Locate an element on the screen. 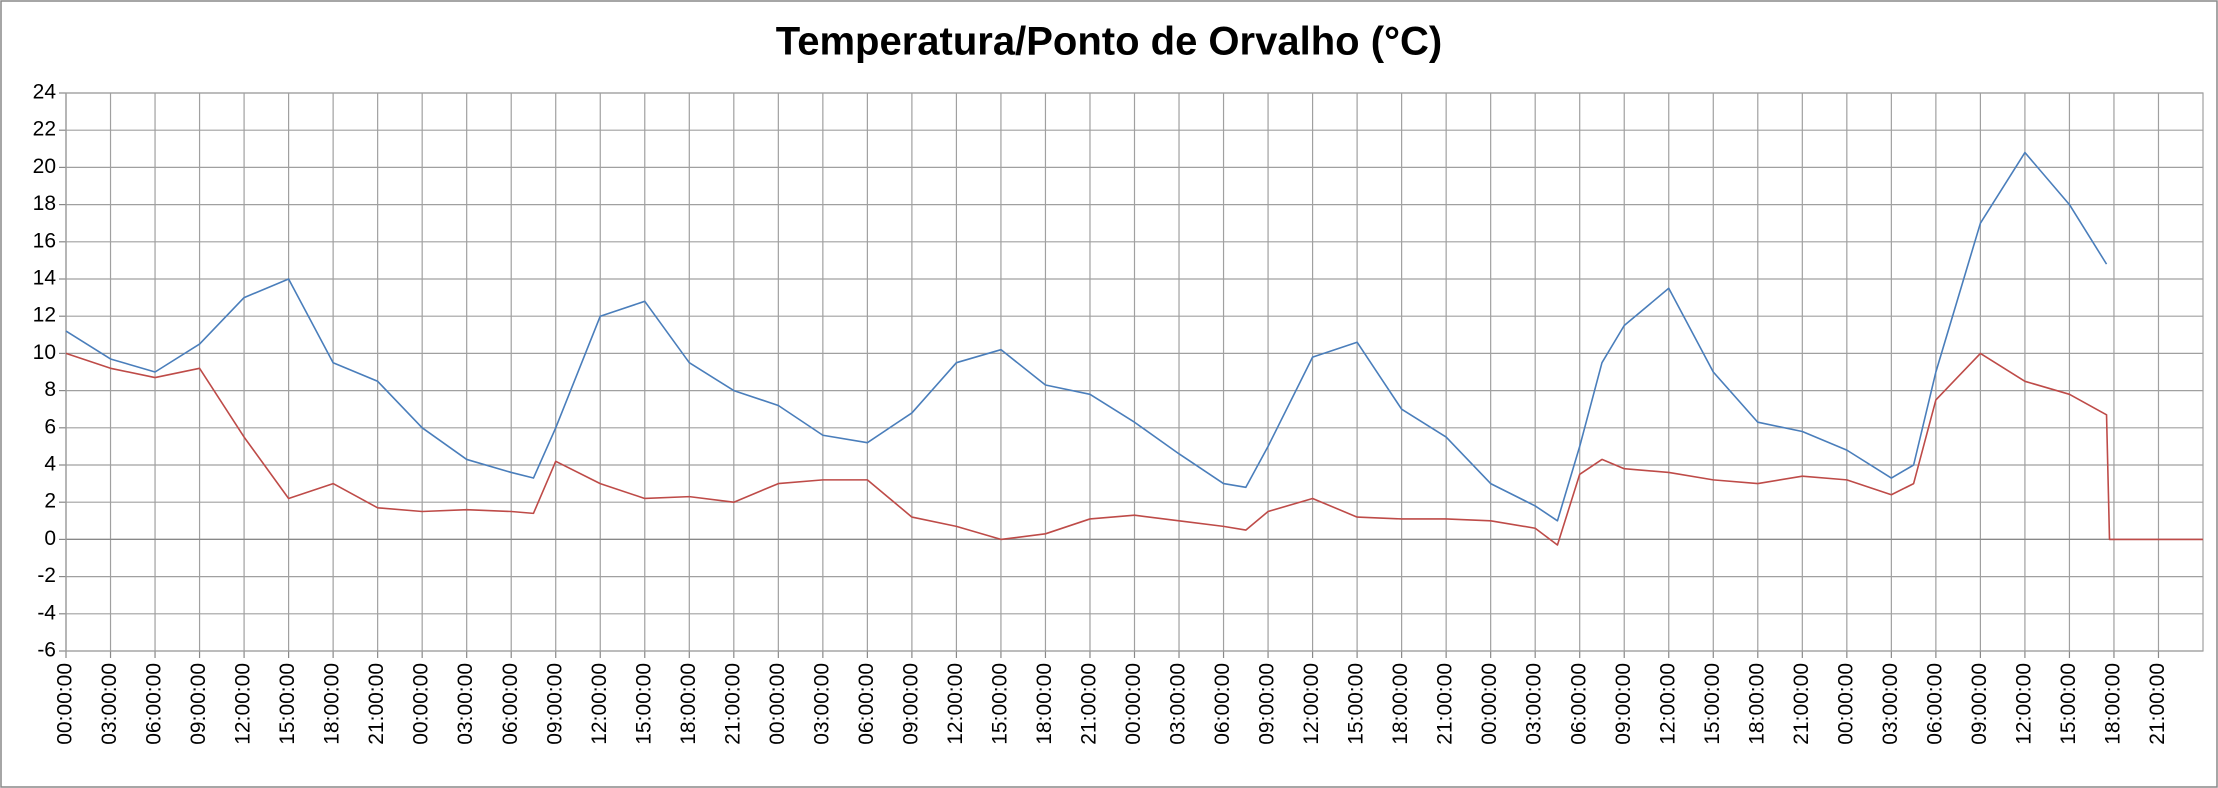 The image size is (2218, 788). y-tick-label: -6 is located at coordinates (46, 650).